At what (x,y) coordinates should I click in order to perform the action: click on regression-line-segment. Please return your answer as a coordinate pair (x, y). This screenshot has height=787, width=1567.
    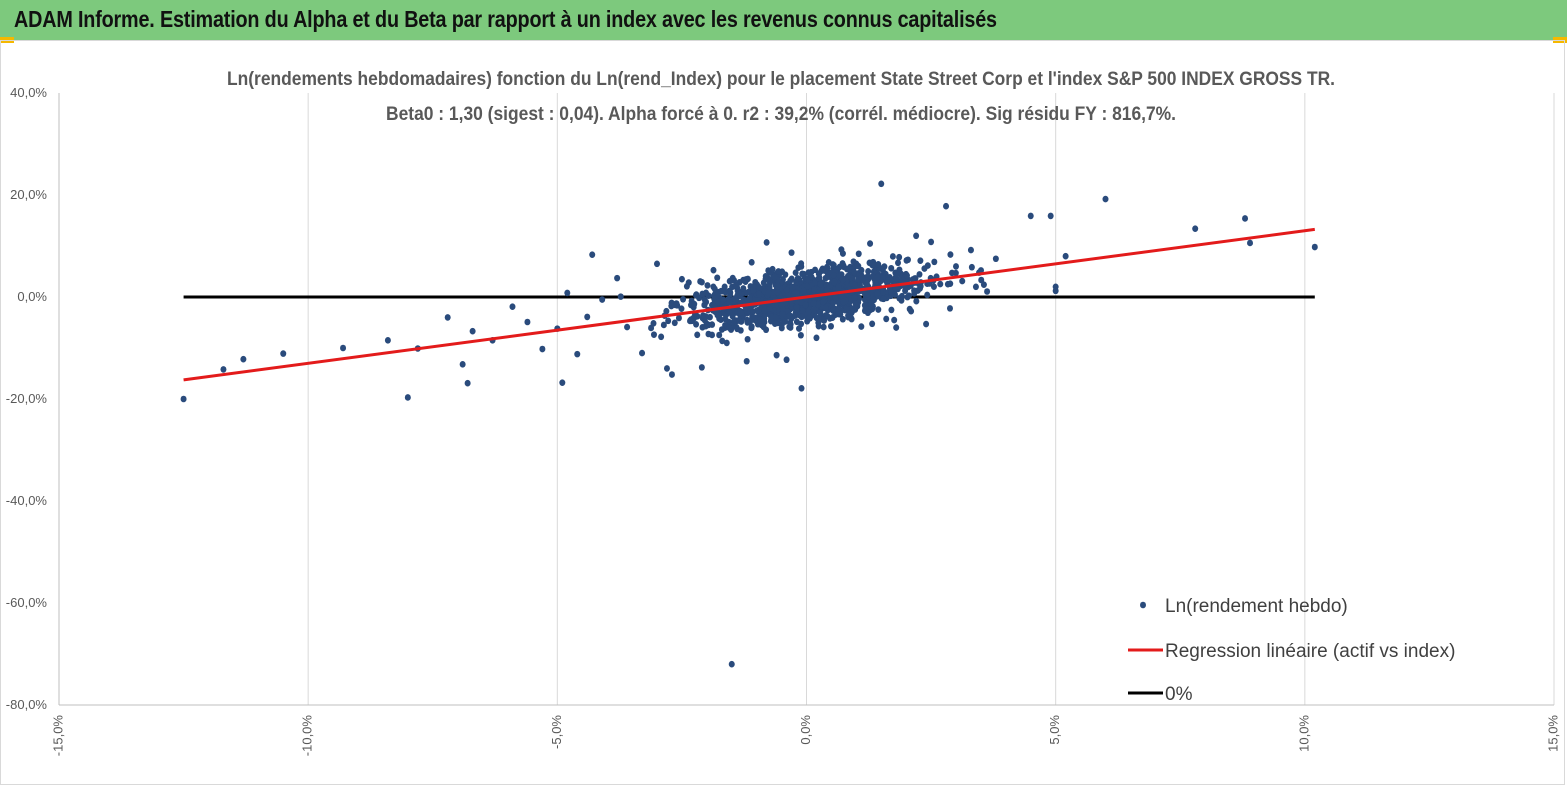
    Looking at the image, I should click on (749, 304).